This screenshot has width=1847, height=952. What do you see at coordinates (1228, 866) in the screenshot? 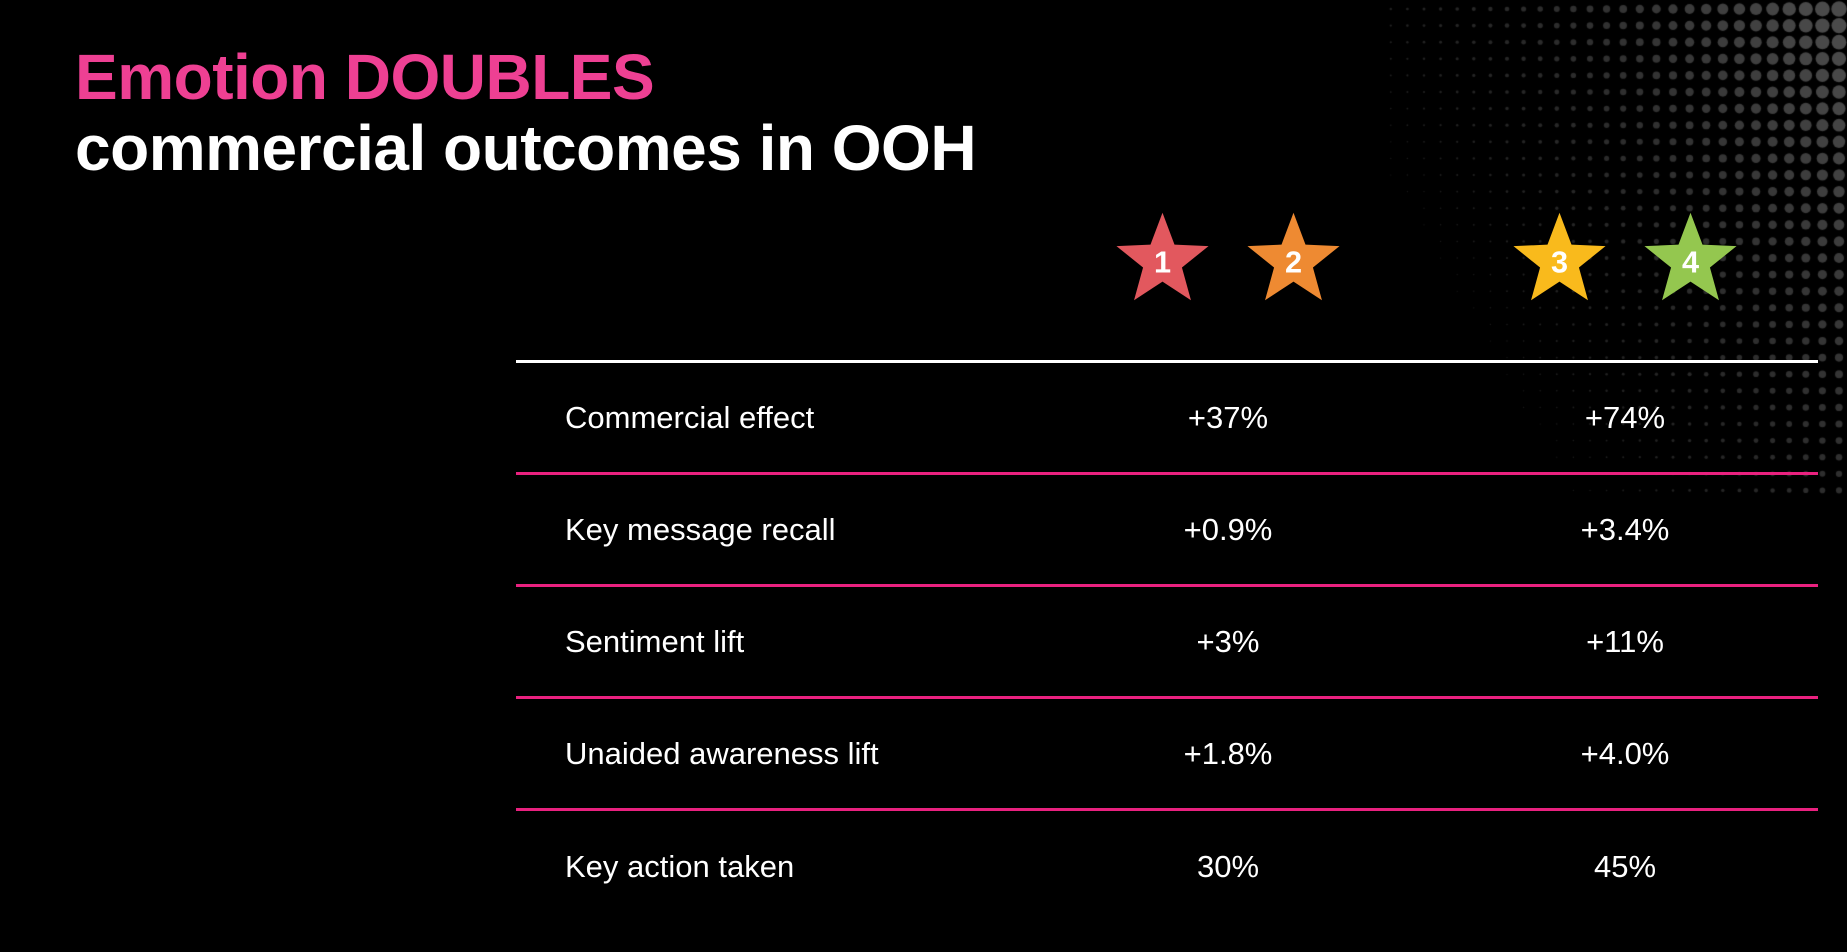
I see `row-value-stars-1-2: 30%` at bounding box center [1228, 866].